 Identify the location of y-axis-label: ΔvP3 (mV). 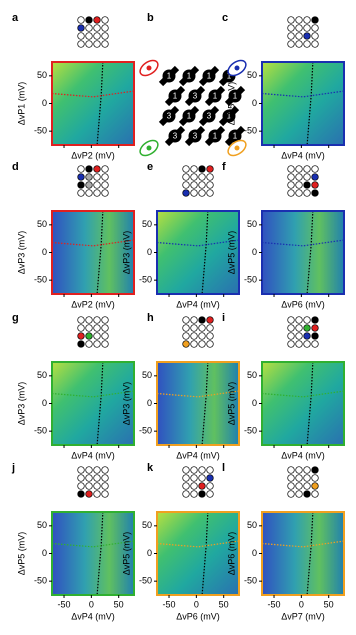
(21, 404).